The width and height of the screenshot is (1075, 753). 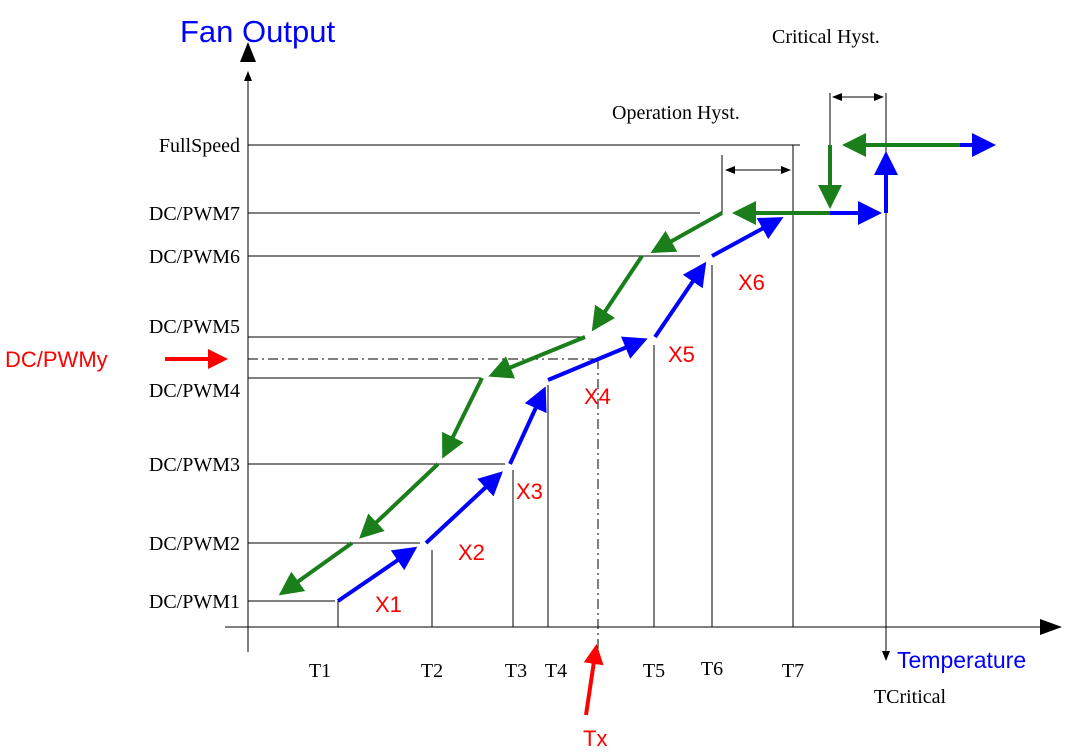 What do you see at coordinates (654, 671) in the screenshot?
I see `temp-label: T5` at bounding box center [654, 671].